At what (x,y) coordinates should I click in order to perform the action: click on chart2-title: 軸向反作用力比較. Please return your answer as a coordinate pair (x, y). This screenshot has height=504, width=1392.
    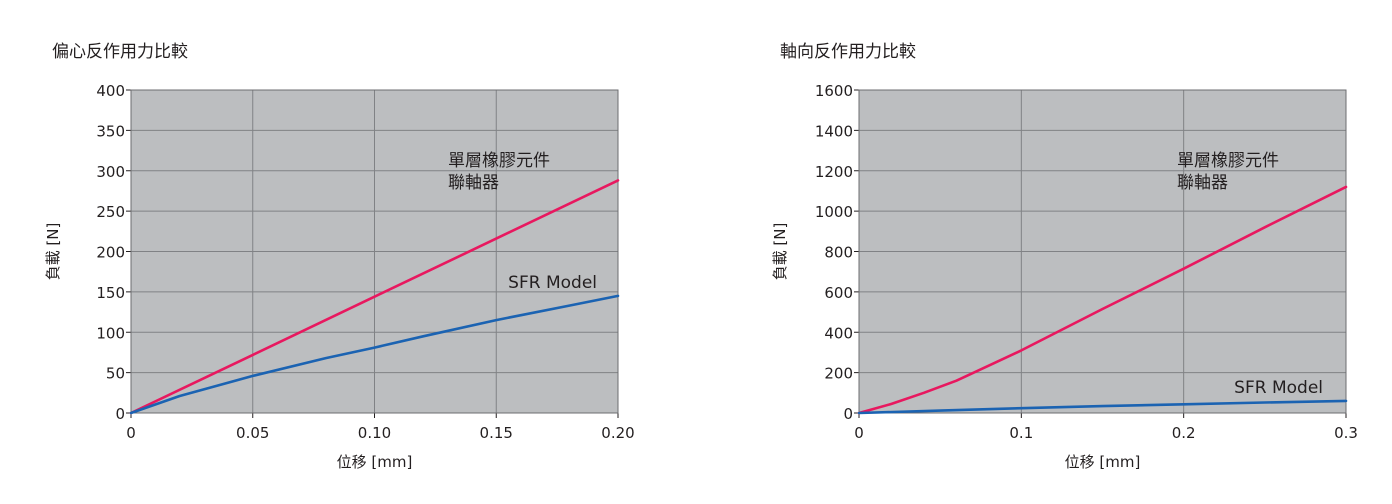
    Looking at the image, I should click on (848, 52).